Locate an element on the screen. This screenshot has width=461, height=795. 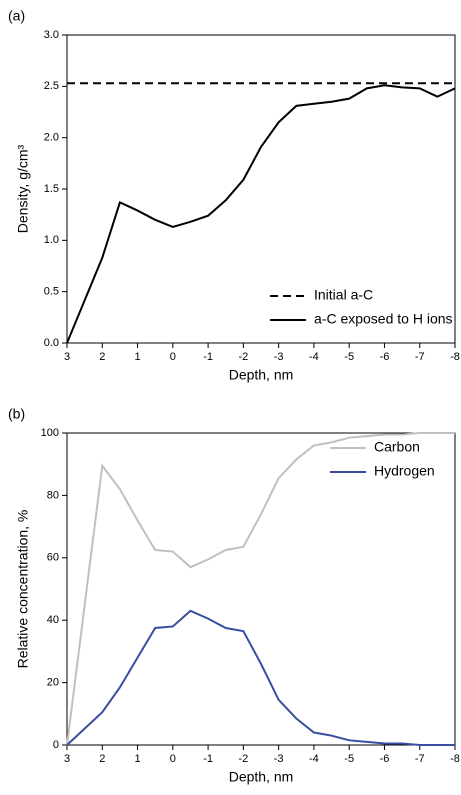
y-tick-label: 0.0 is located at coordinates (51, 343).